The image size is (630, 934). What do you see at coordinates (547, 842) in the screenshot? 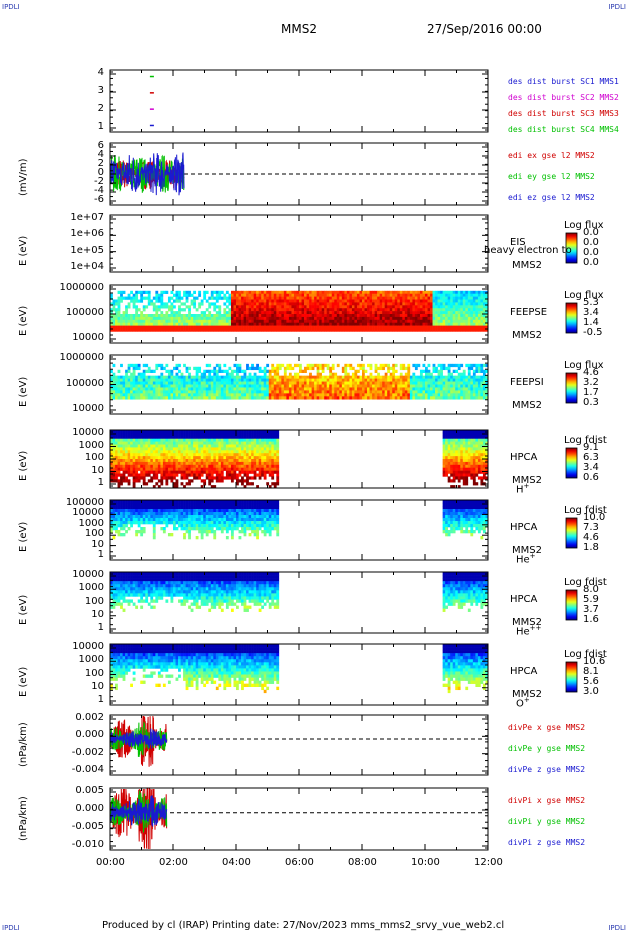
I see `series-legend-label: divPi z gse MMS2` at bounding box center [547, 842].